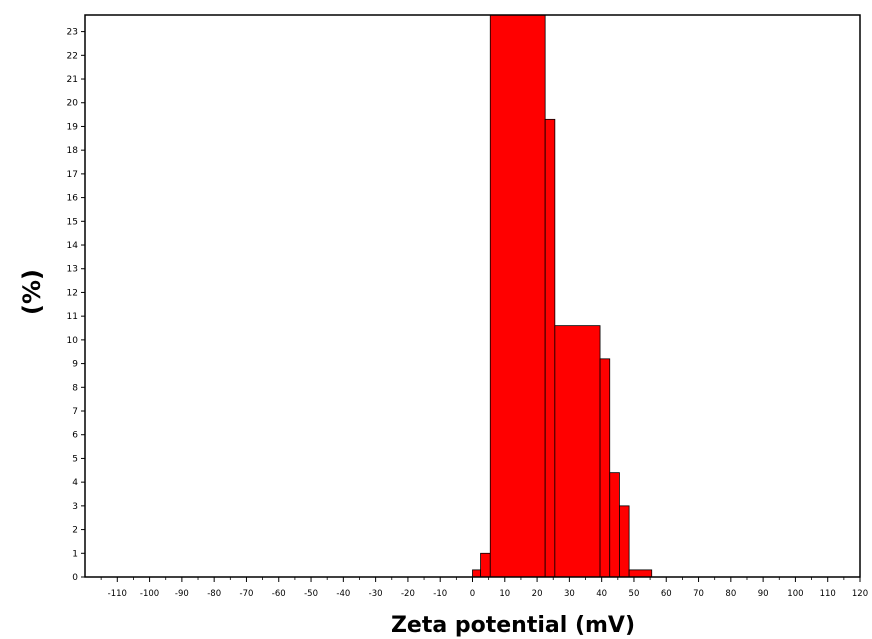  What do you see at coordinates (75, 365) in the screenshot?
I see `y-tick-label: 9` at bounding box center [75, 365].